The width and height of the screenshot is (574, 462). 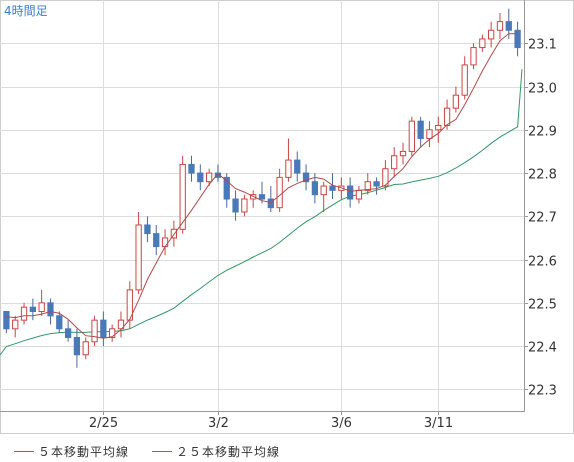 What do you see at coordinates (341, 423) in the screenshot?
I see `x-tick-label: 3/6` at bounding box center [341, 423].